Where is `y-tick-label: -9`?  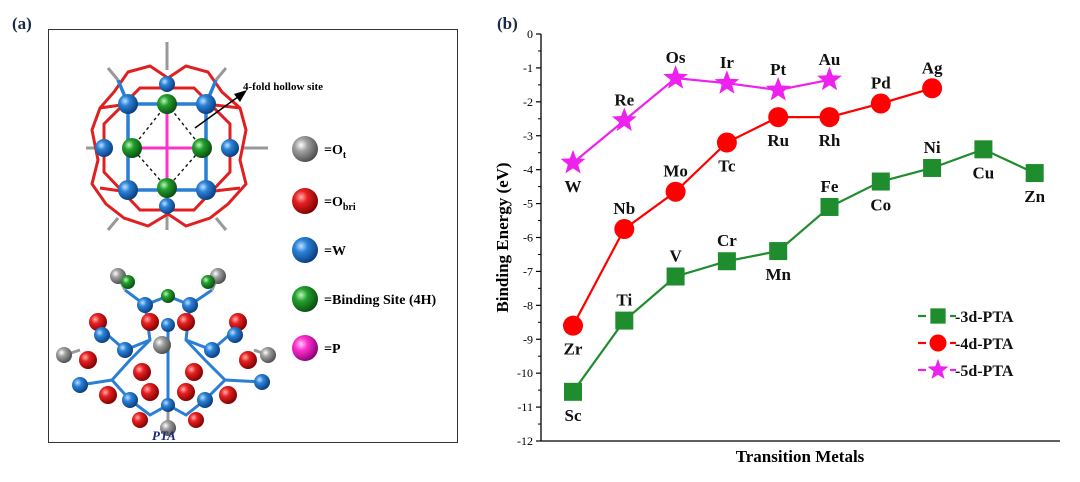
y-tick-label: -9 is located at coordinates (528, 339).